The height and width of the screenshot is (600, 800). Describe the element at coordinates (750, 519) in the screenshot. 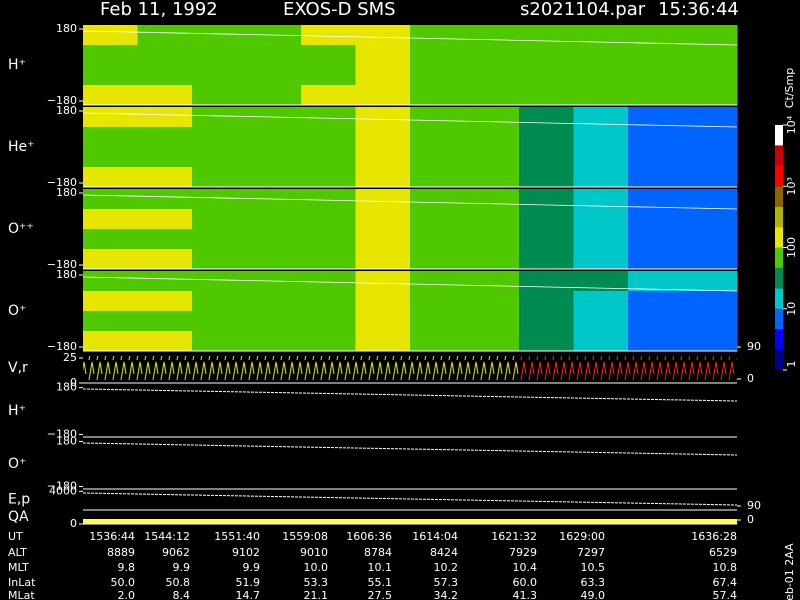

I see `y2-tick-label: 0` at that location.